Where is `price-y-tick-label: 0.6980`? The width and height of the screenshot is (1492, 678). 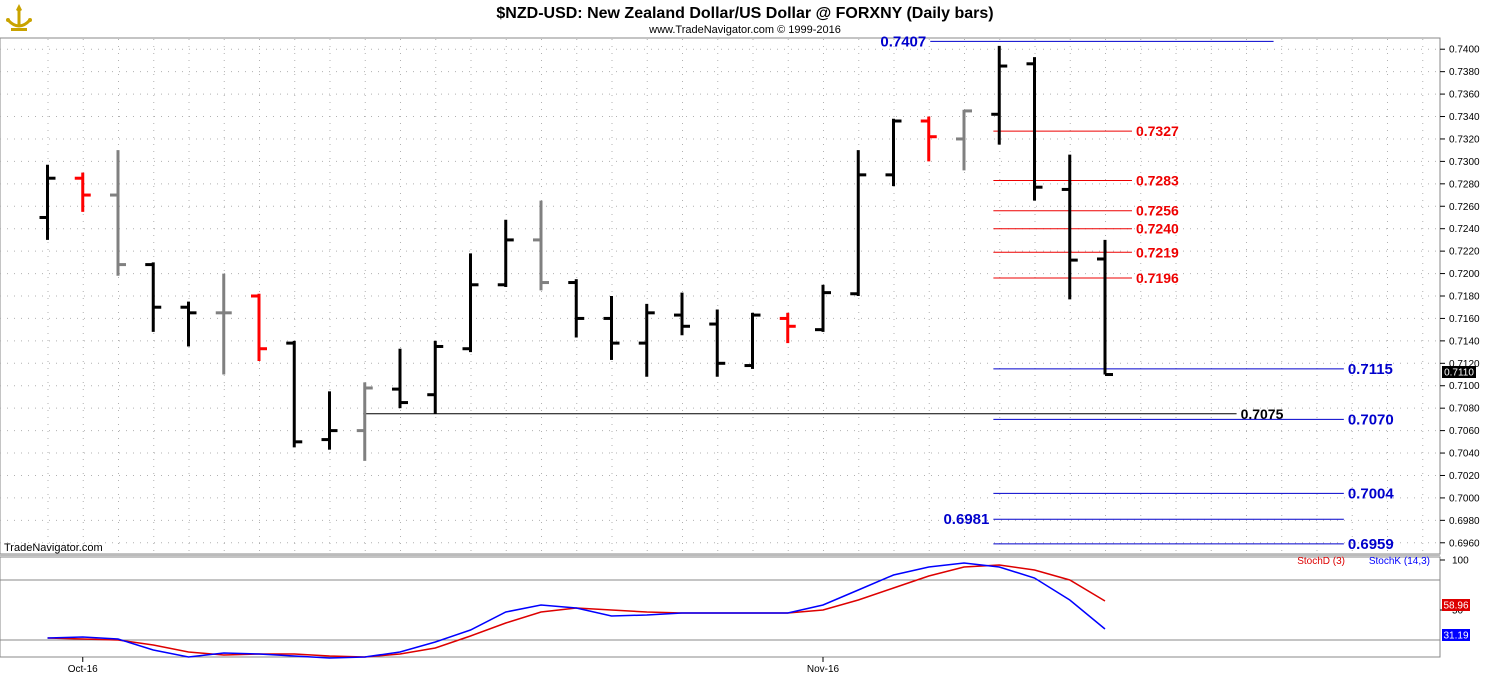
price-y-tick-label: 0.6980 is located at coordinates (1464, 521).